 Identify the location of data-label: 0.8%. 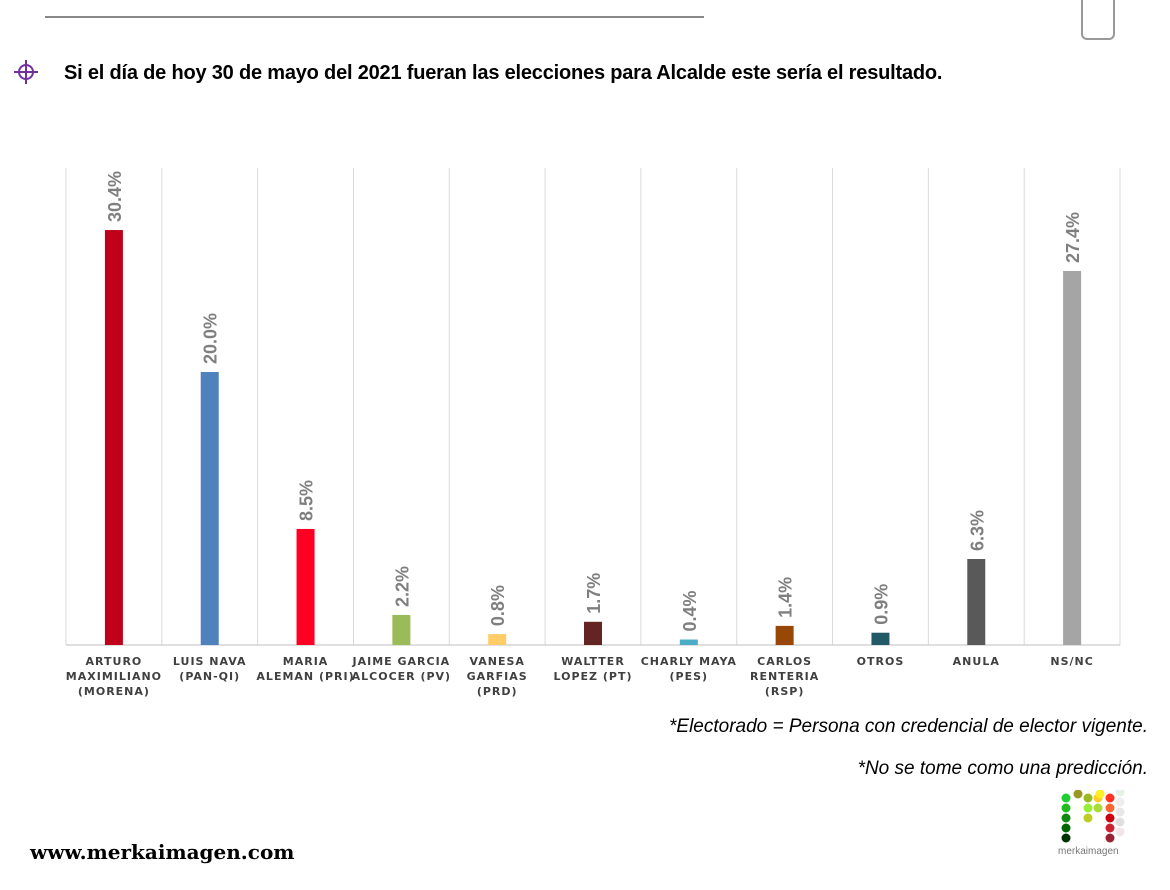
(498, 605).